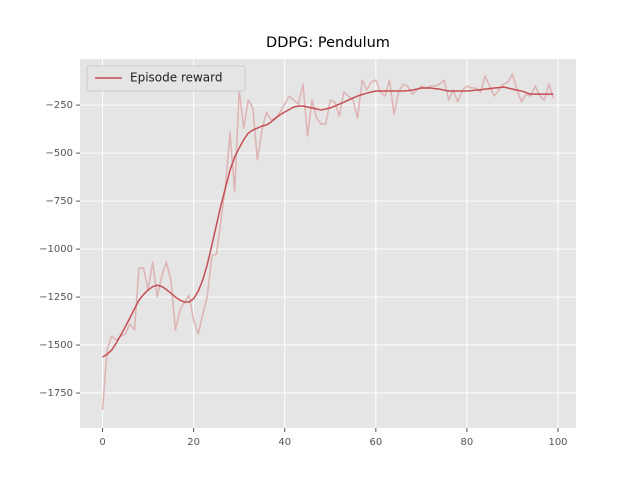 The image size is (640, 480). Describe the element at coordinates (56, 249) in the screenshot. I see `y-tick-label: −1000` at that location.